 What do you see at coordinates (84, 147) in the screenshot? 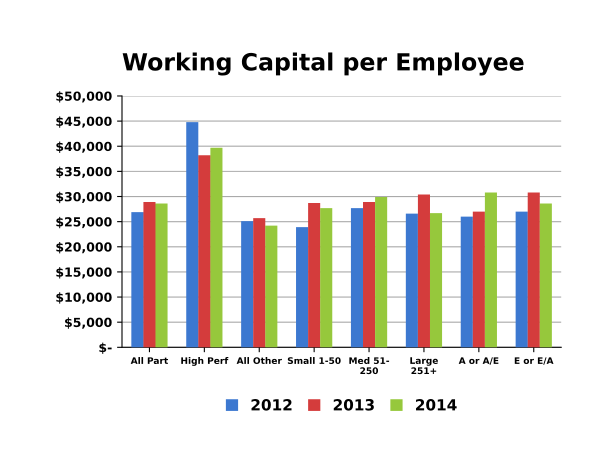
I see `y-tick-label: $40,000` at bounding box center [84, 147].